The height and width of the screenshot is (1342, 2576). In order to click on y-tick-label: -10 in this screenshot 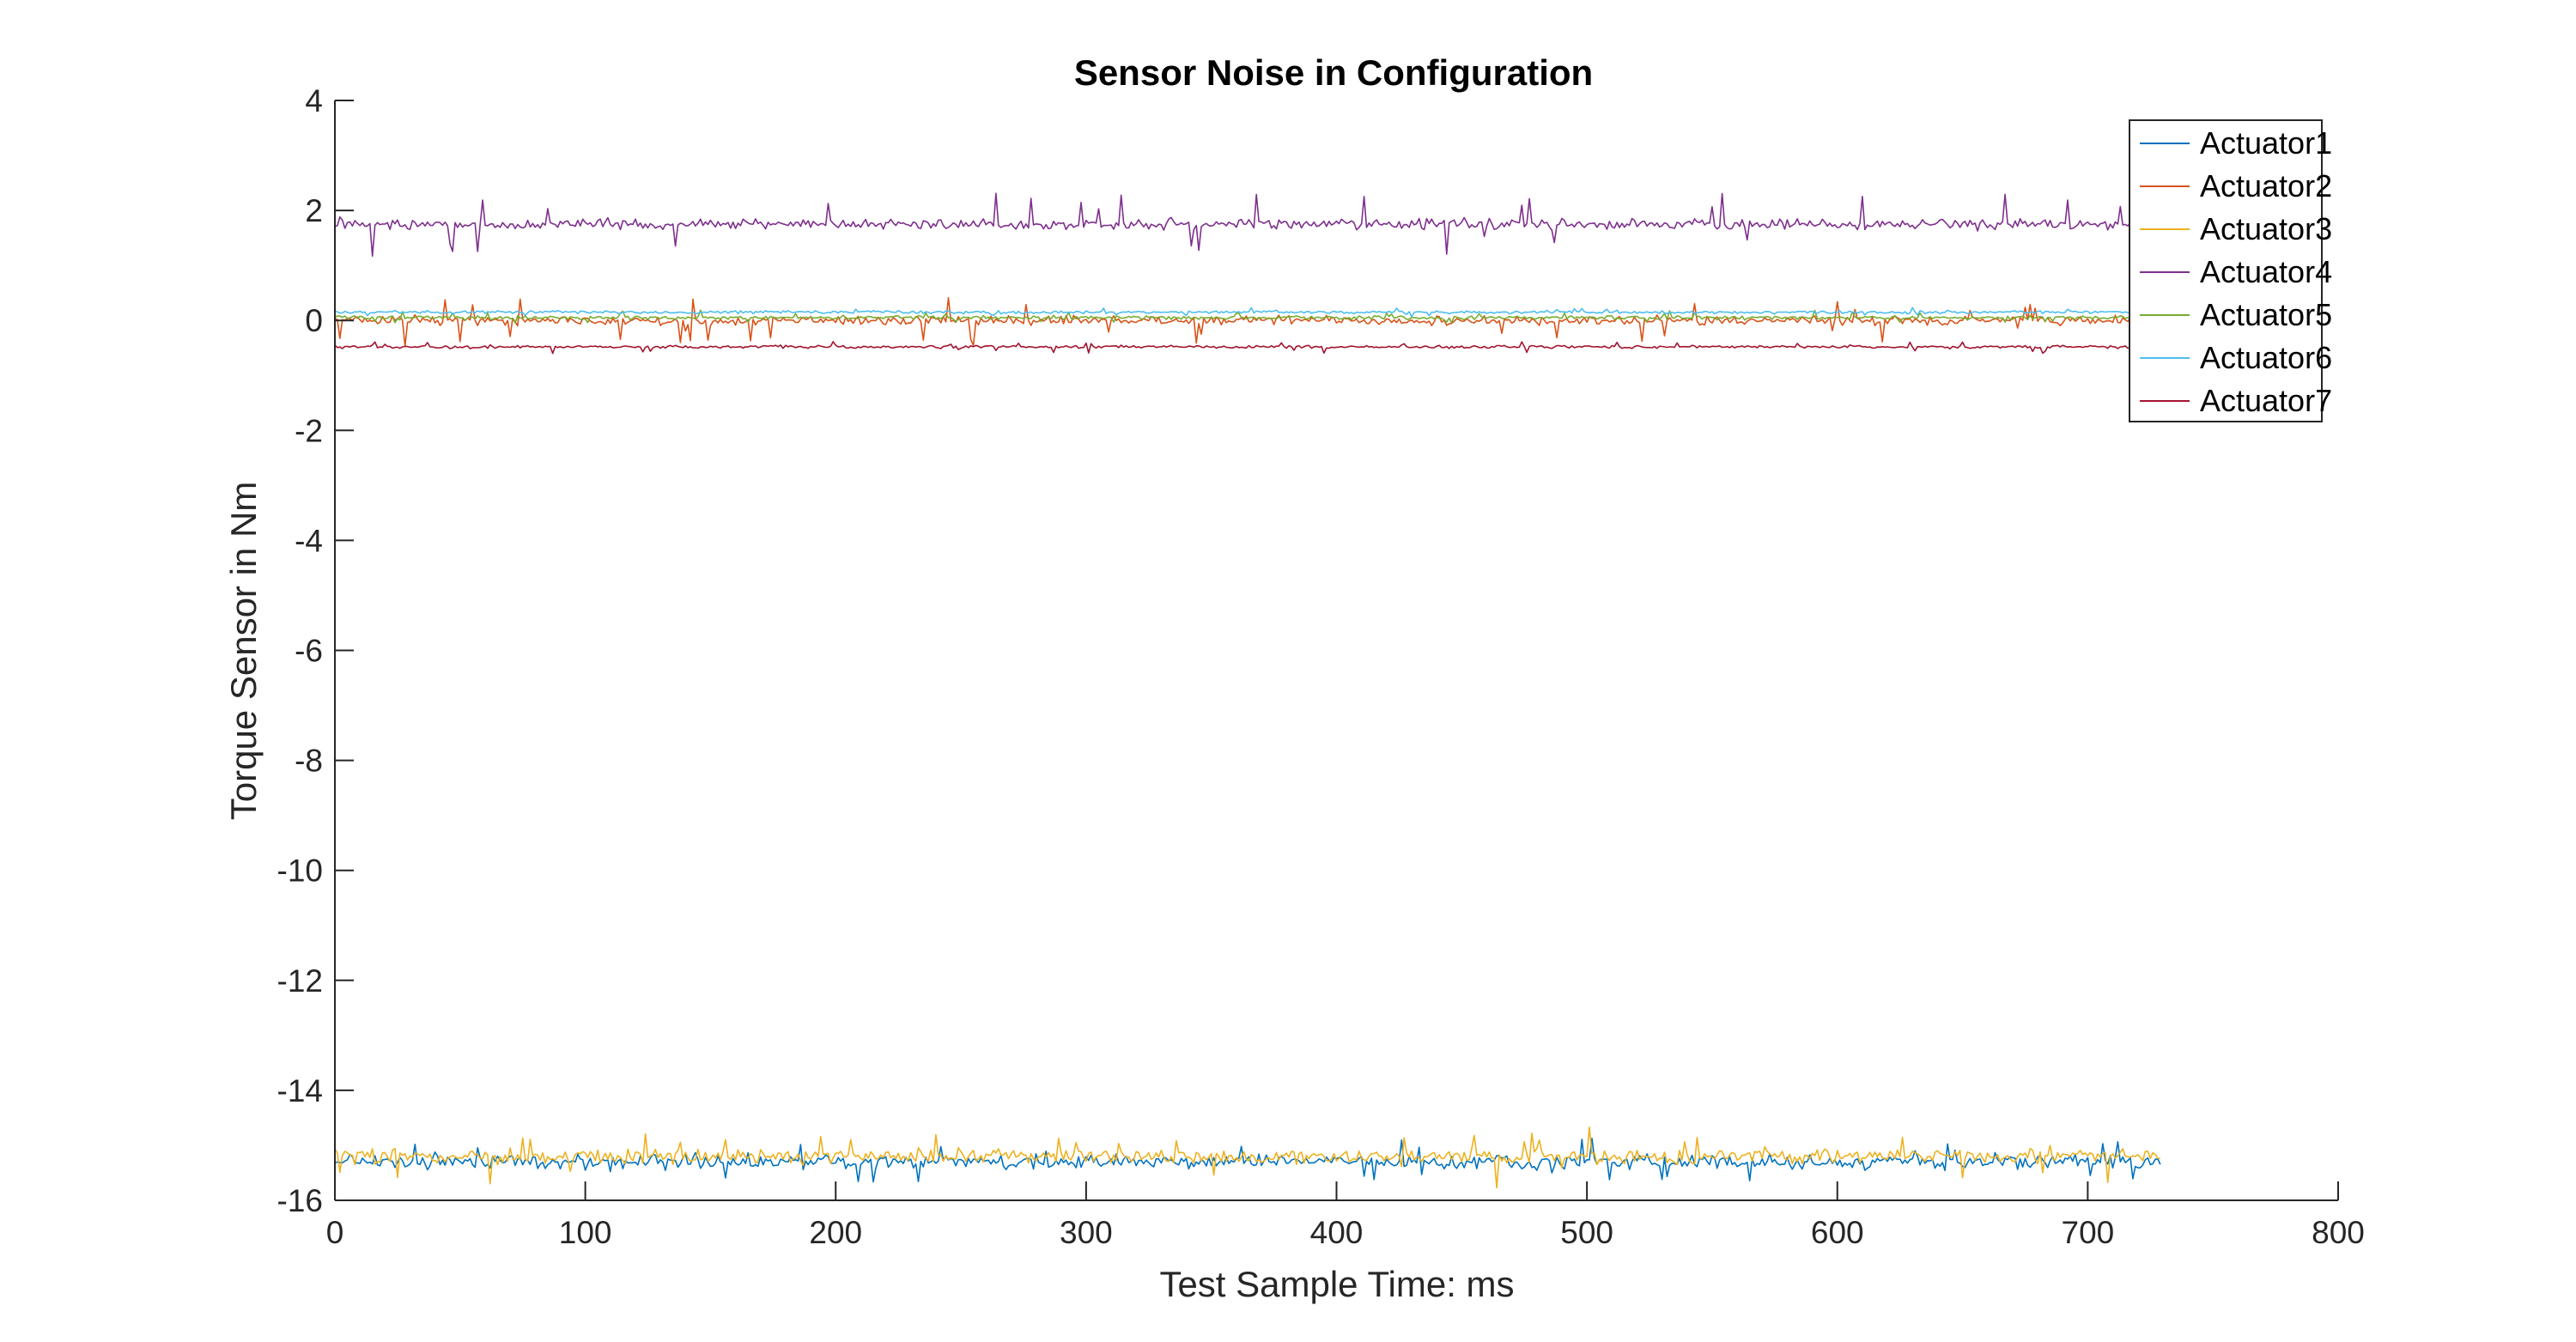, I will do `click(300, 871)`.